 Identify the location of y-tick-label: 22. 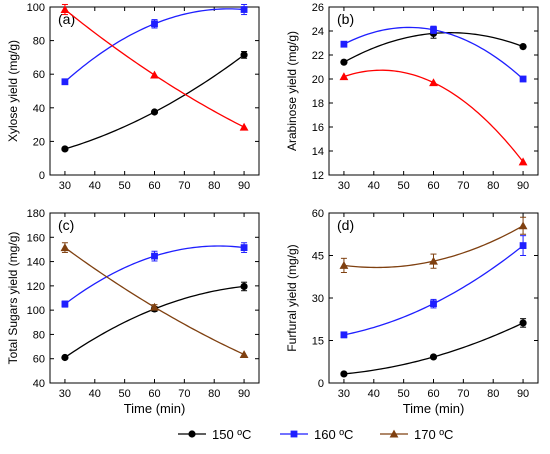
(318, 56).